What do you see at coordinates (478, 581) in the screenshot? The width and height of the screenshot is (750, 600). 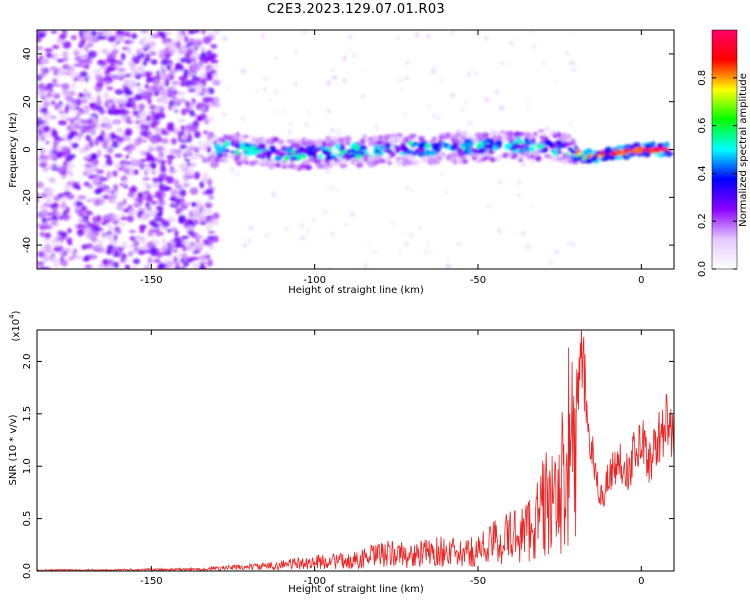 I see `x-tick-label: -50` at bounding box center [478, 581].